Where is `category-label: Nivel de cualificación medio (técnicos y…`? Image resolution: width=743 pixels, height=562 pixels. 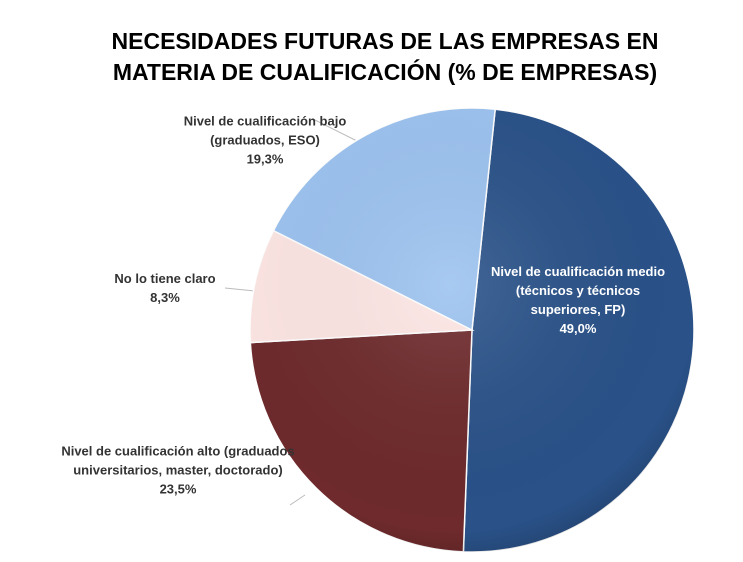 category-label: Nivel de cualificación medio (técnicos y… is located at coordinates (578, 290).